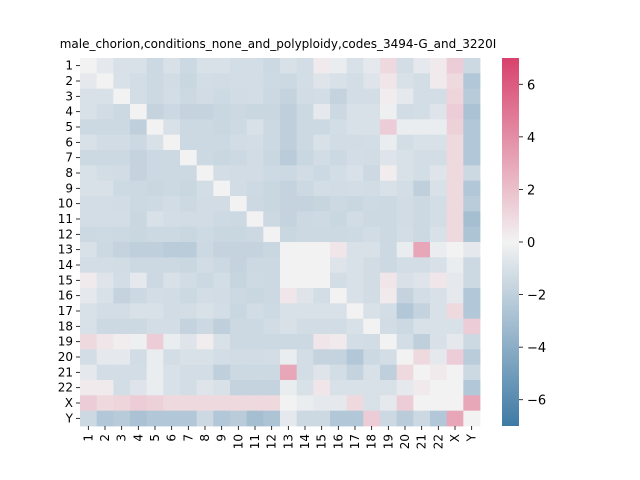  I want to click on y-tick-label: 8, so click(69, 173).